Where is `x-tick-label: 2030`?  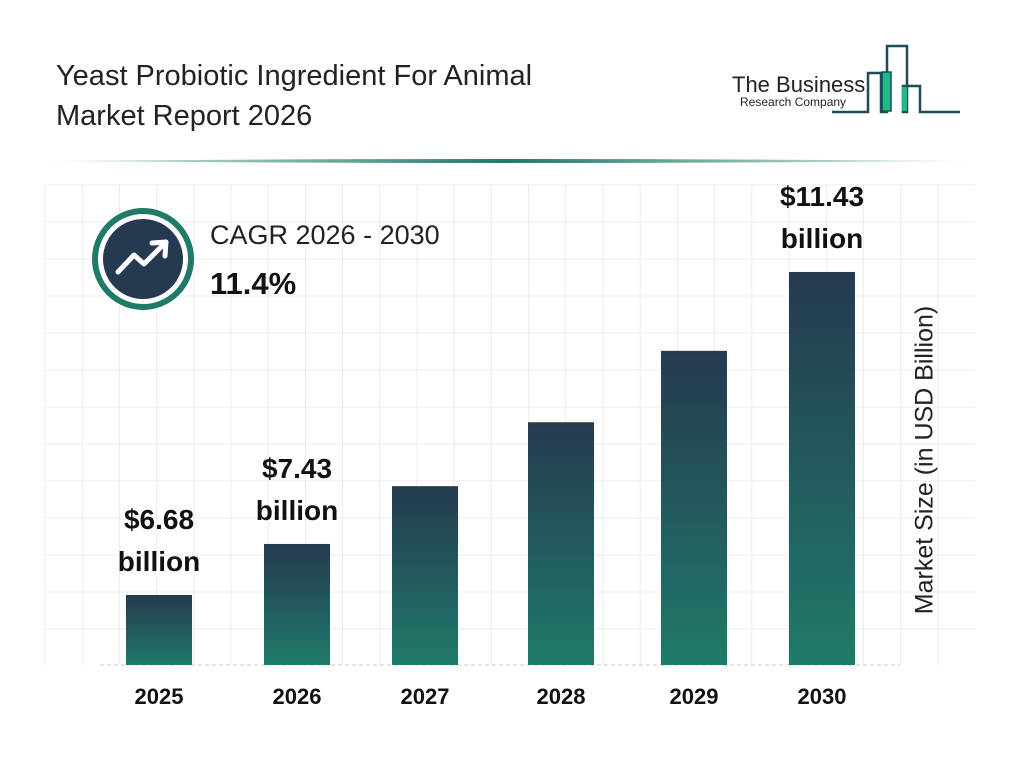
x-tick-label: 2030 is located at coordinates (822, 696).